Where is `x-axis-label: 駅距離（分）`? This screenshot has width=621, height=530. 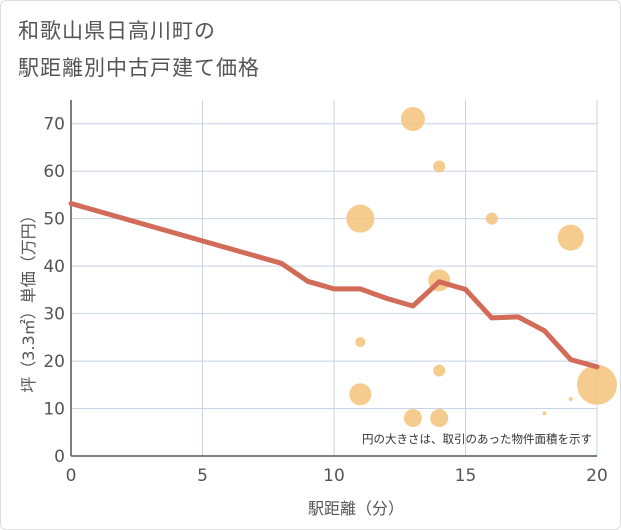 x-axis-label: 駅距離（分） is located at coordinates (356, 508).